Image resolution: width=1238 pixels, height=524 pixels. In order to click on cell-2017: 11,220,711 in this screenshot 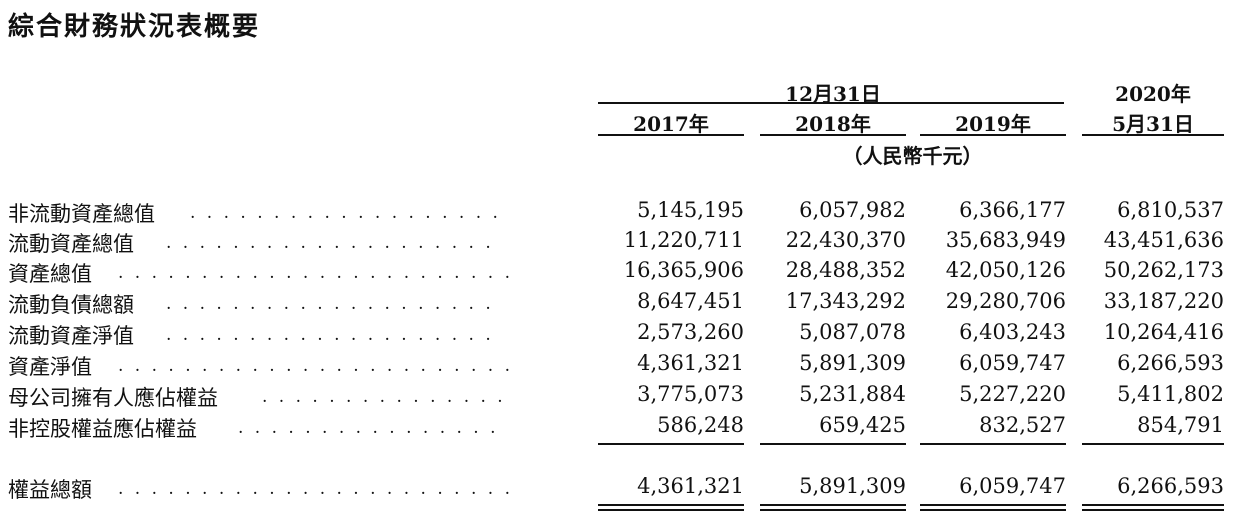, I will do `click(683, 240)`.